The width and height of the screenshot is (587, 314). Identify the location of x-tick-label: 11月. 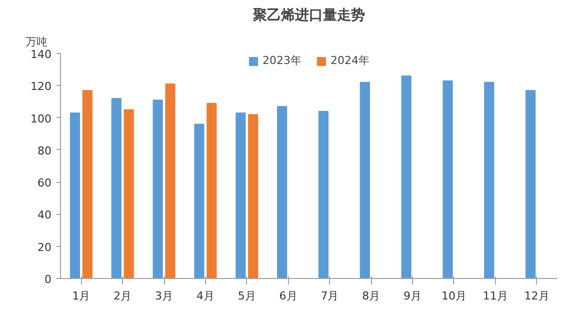
(495, 296).